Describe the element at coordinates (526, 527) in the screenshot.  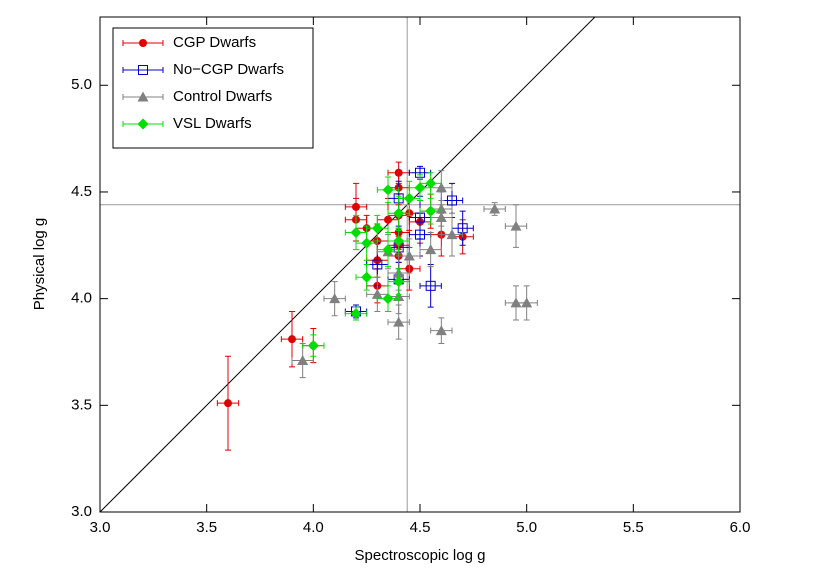
I see `x-tick-label: 5.0` at that location.